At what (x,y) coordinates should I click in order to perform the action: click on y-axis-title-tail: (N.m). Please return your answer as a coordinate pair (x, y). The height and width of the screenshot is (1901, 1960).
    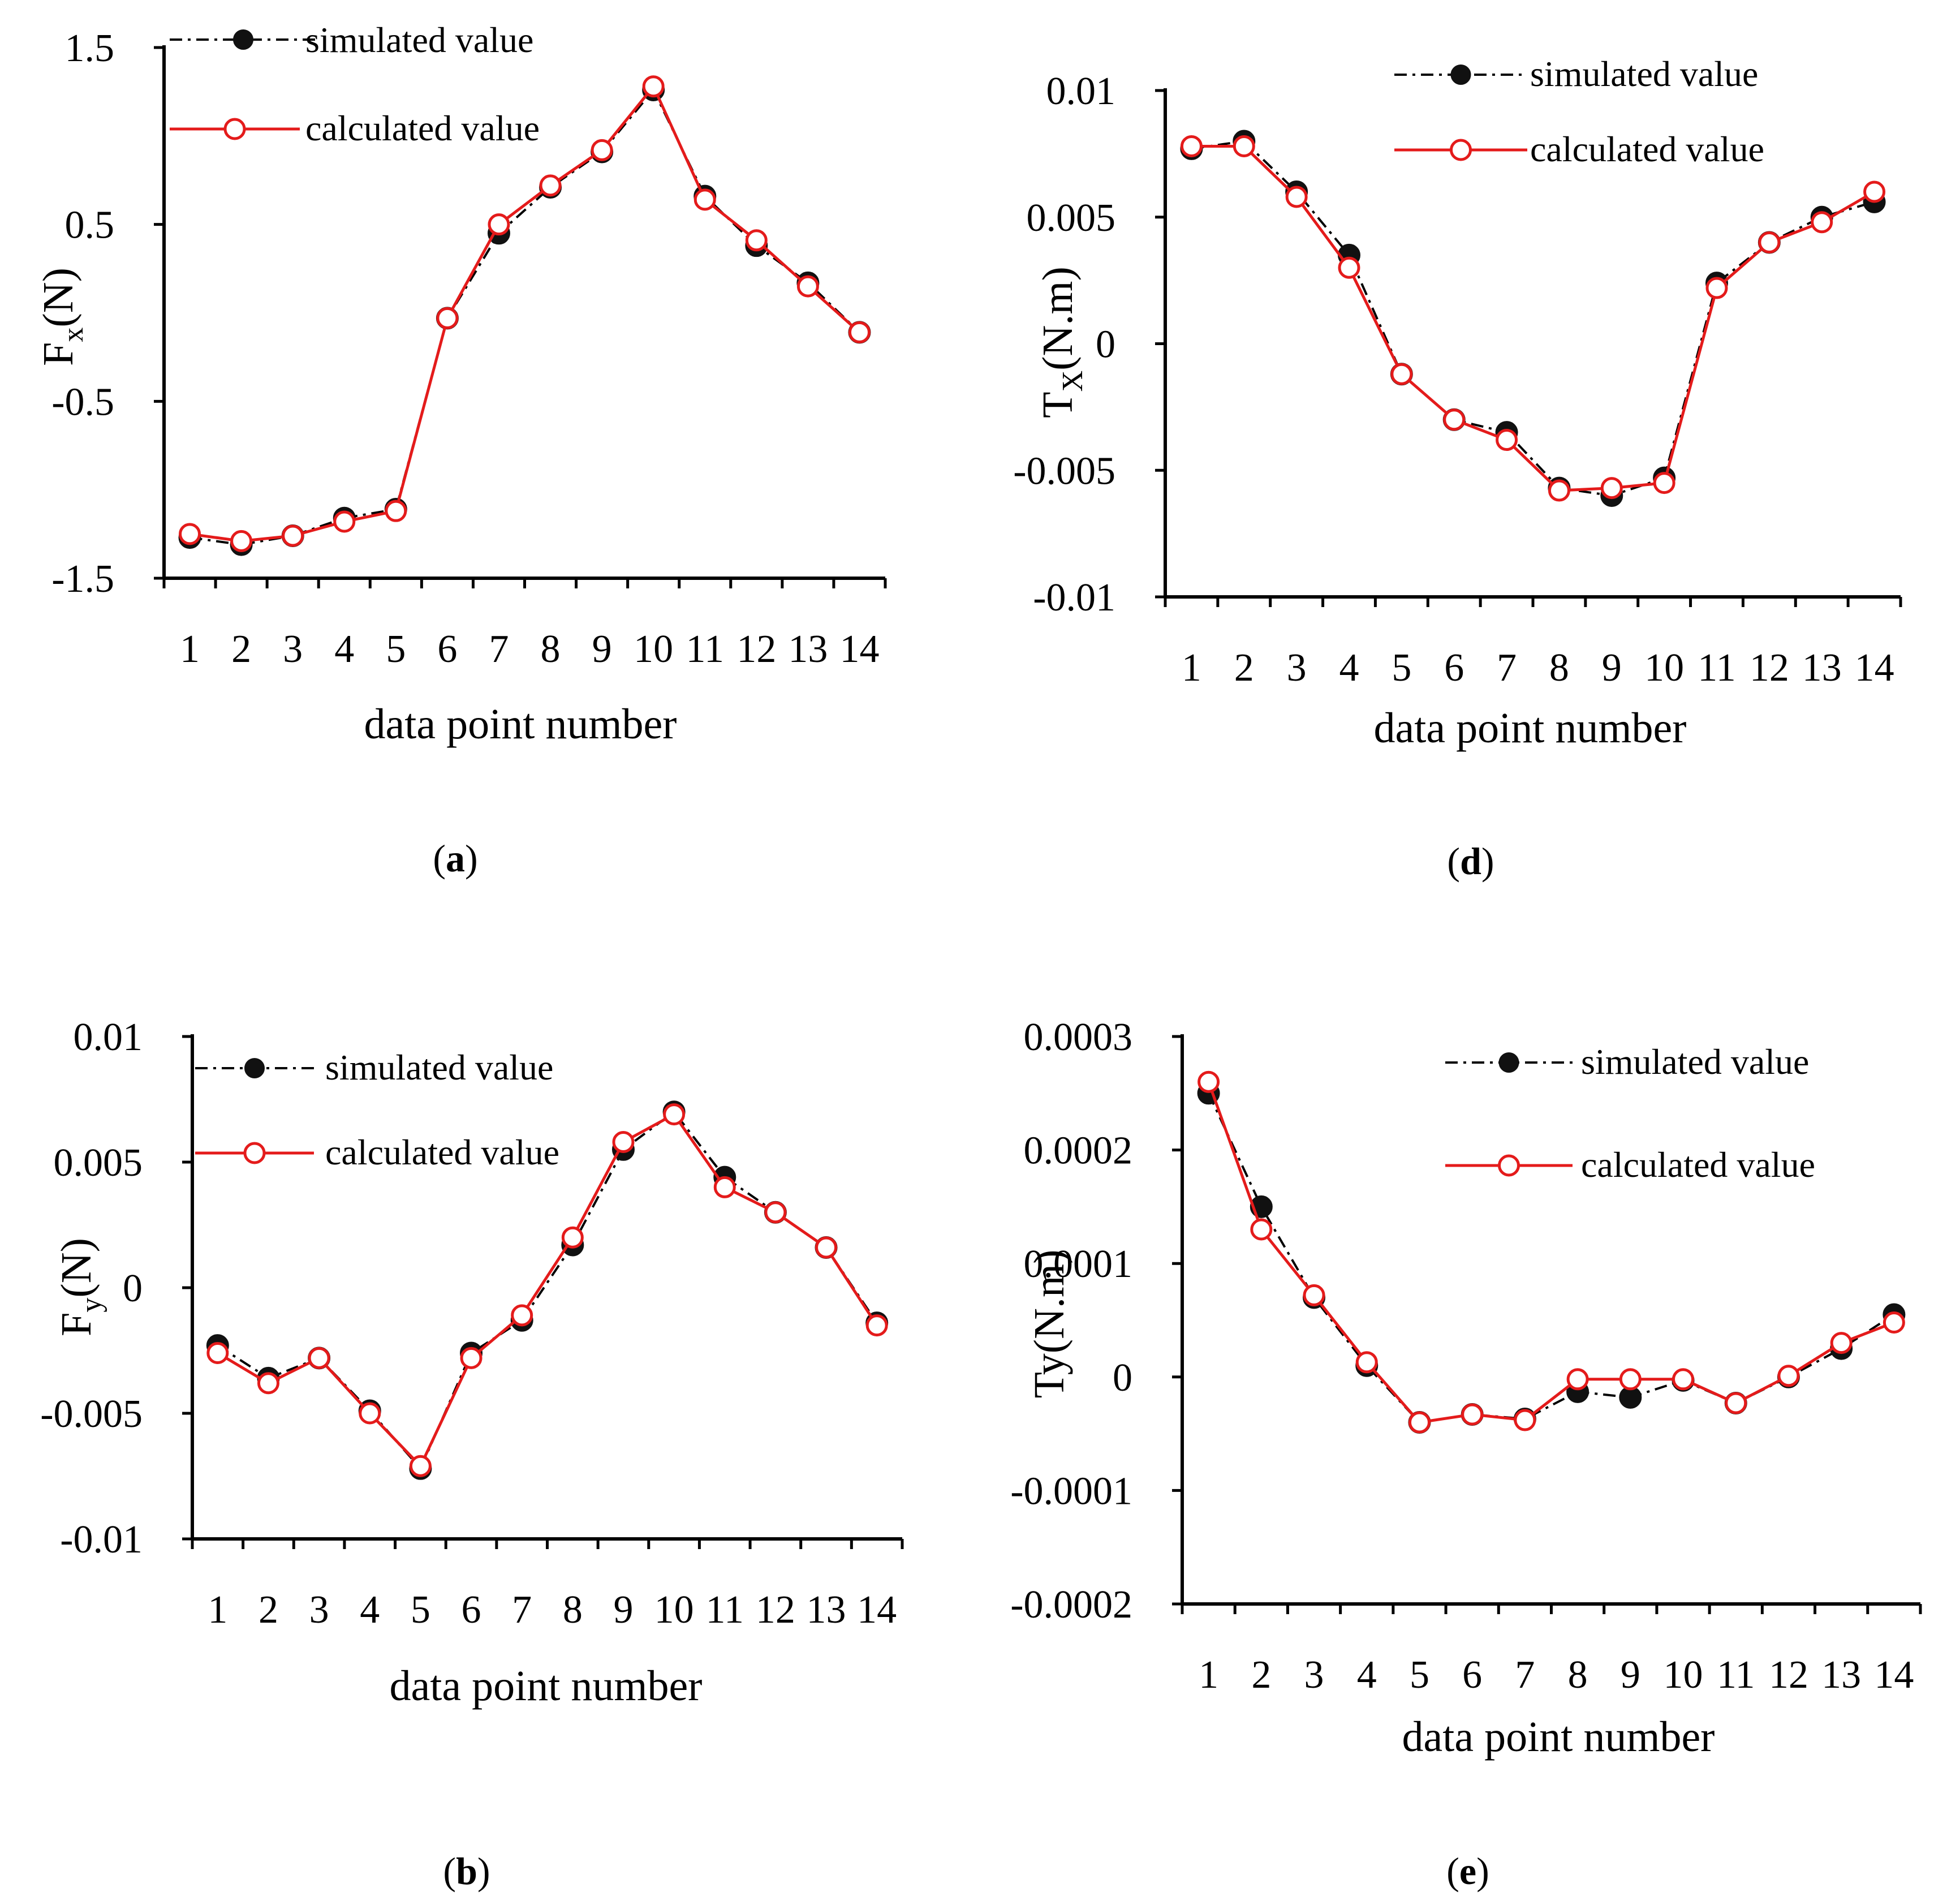
    Looking at the image, I should click on (1058, 318).